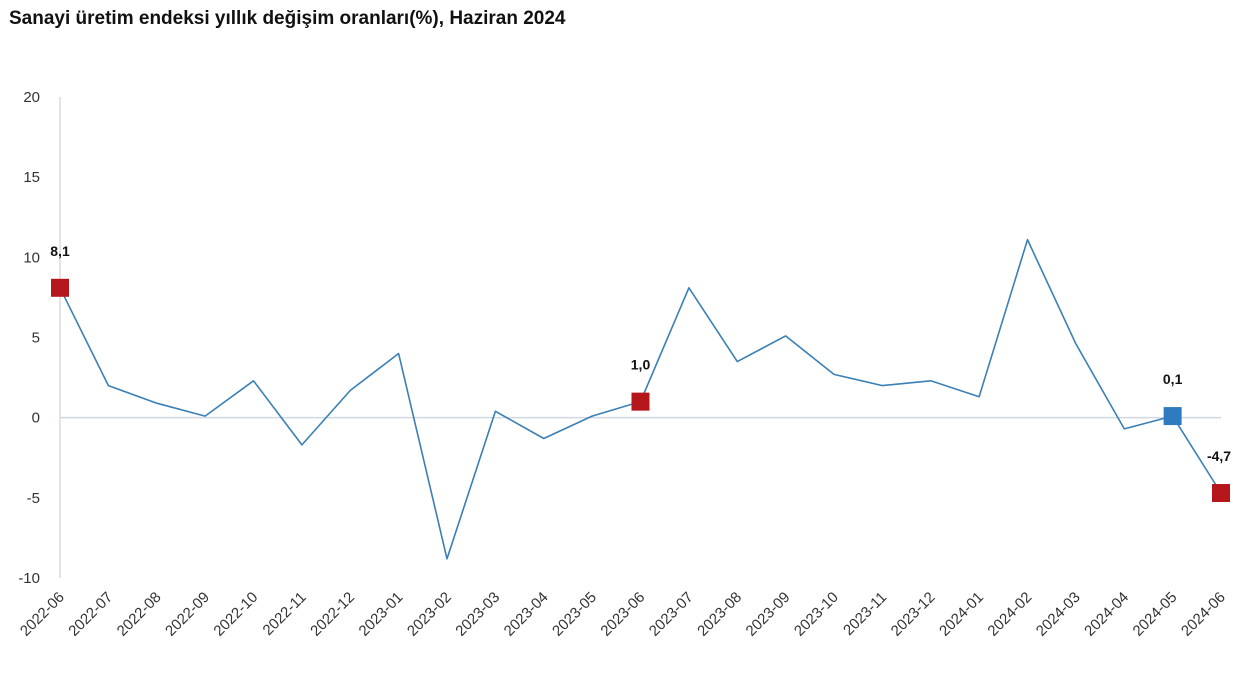  I want to click on x-tick-label: 2024-06, so click(1203, 614).